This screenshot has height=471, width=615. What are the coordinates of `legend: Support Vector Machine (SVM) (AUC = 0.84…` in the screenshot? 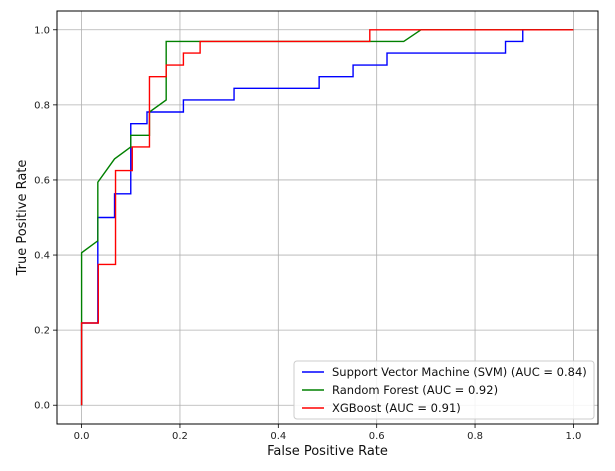 It's located at (444, 390).